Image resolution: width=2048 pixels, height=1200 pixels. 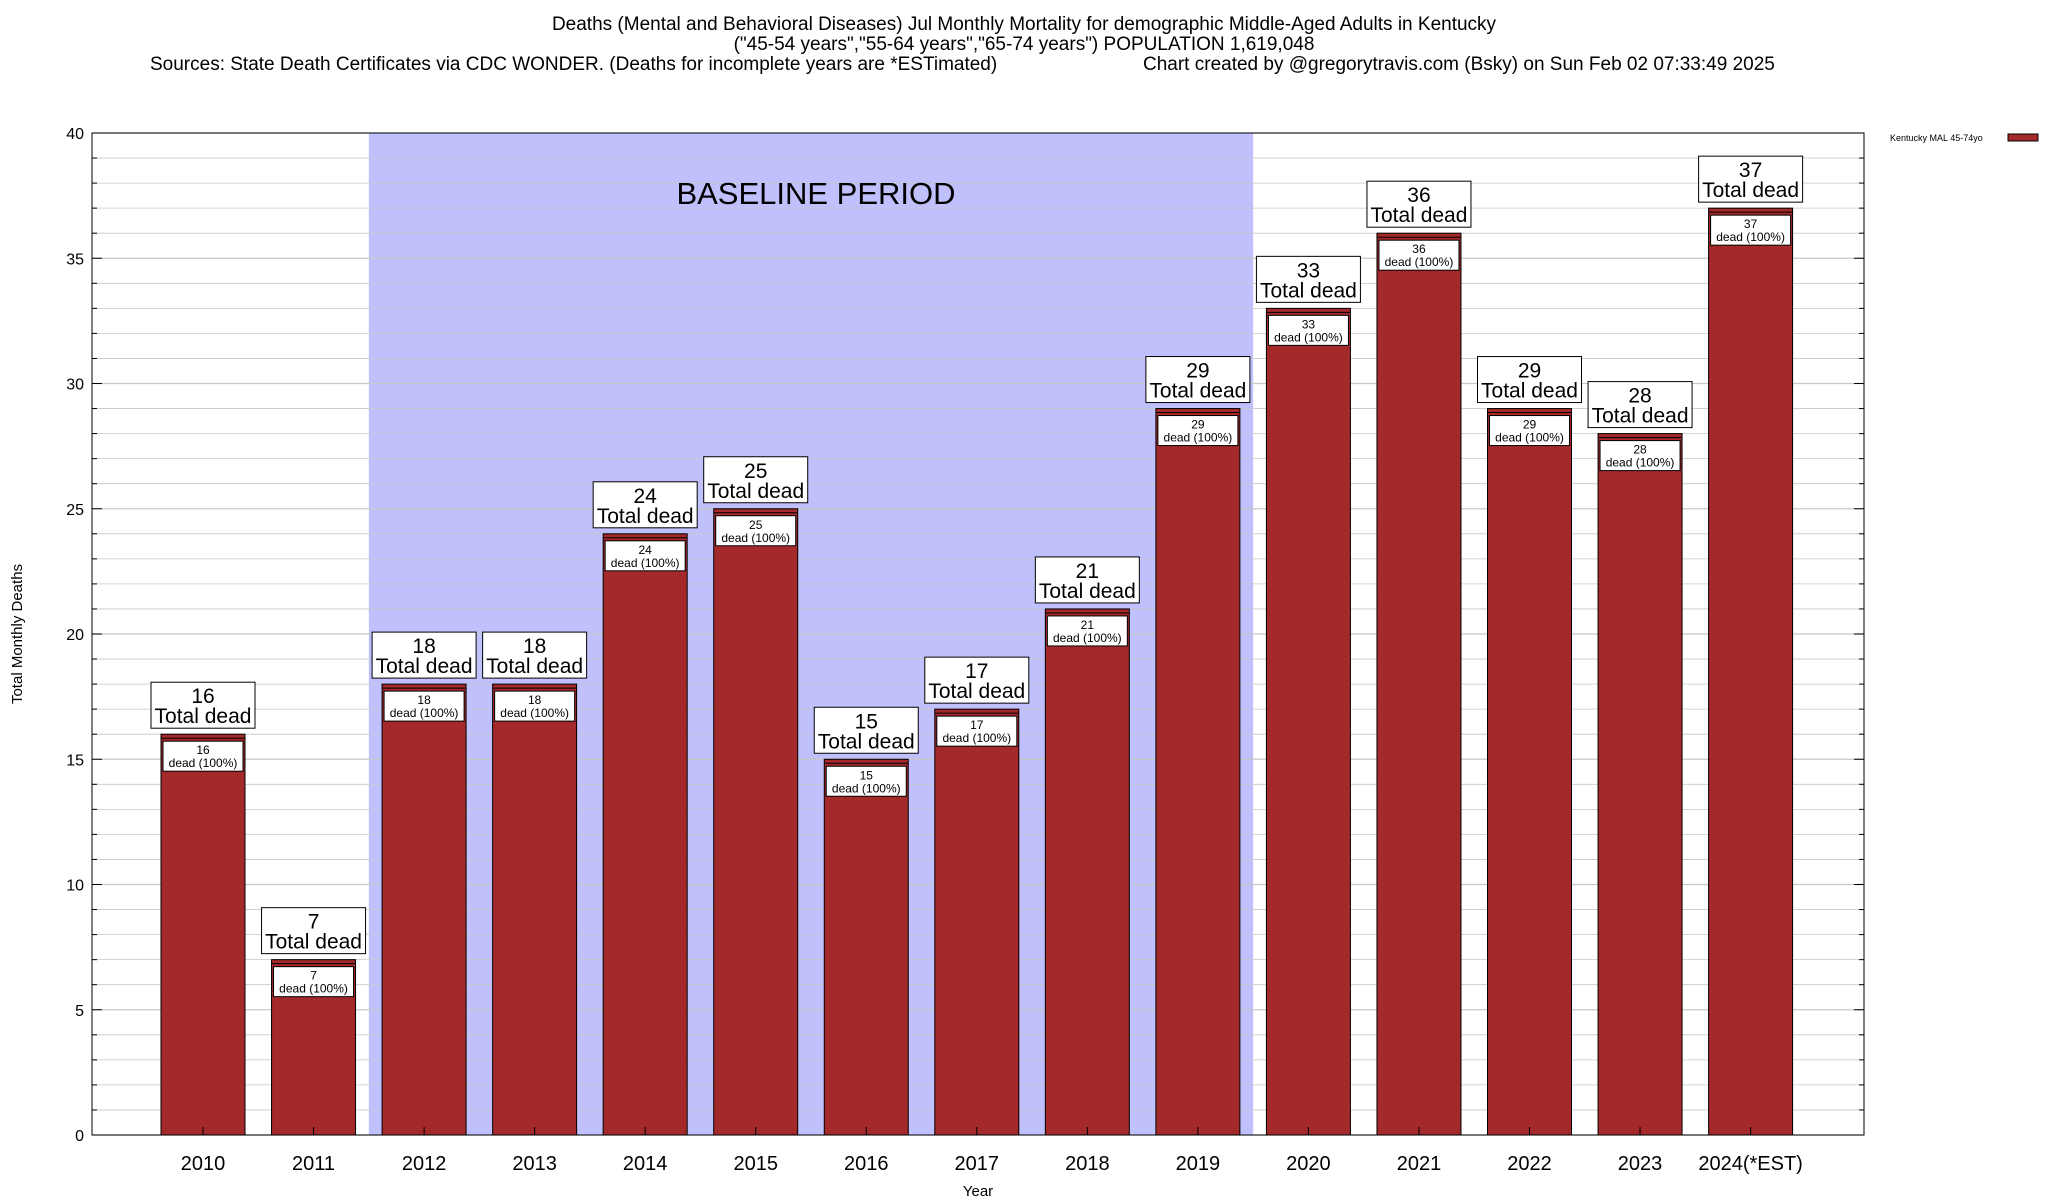 What do you see at coordinates (1308, 270) in the screenshot?
I see `total-value-label: 33` at bounding box center [1308, 270].